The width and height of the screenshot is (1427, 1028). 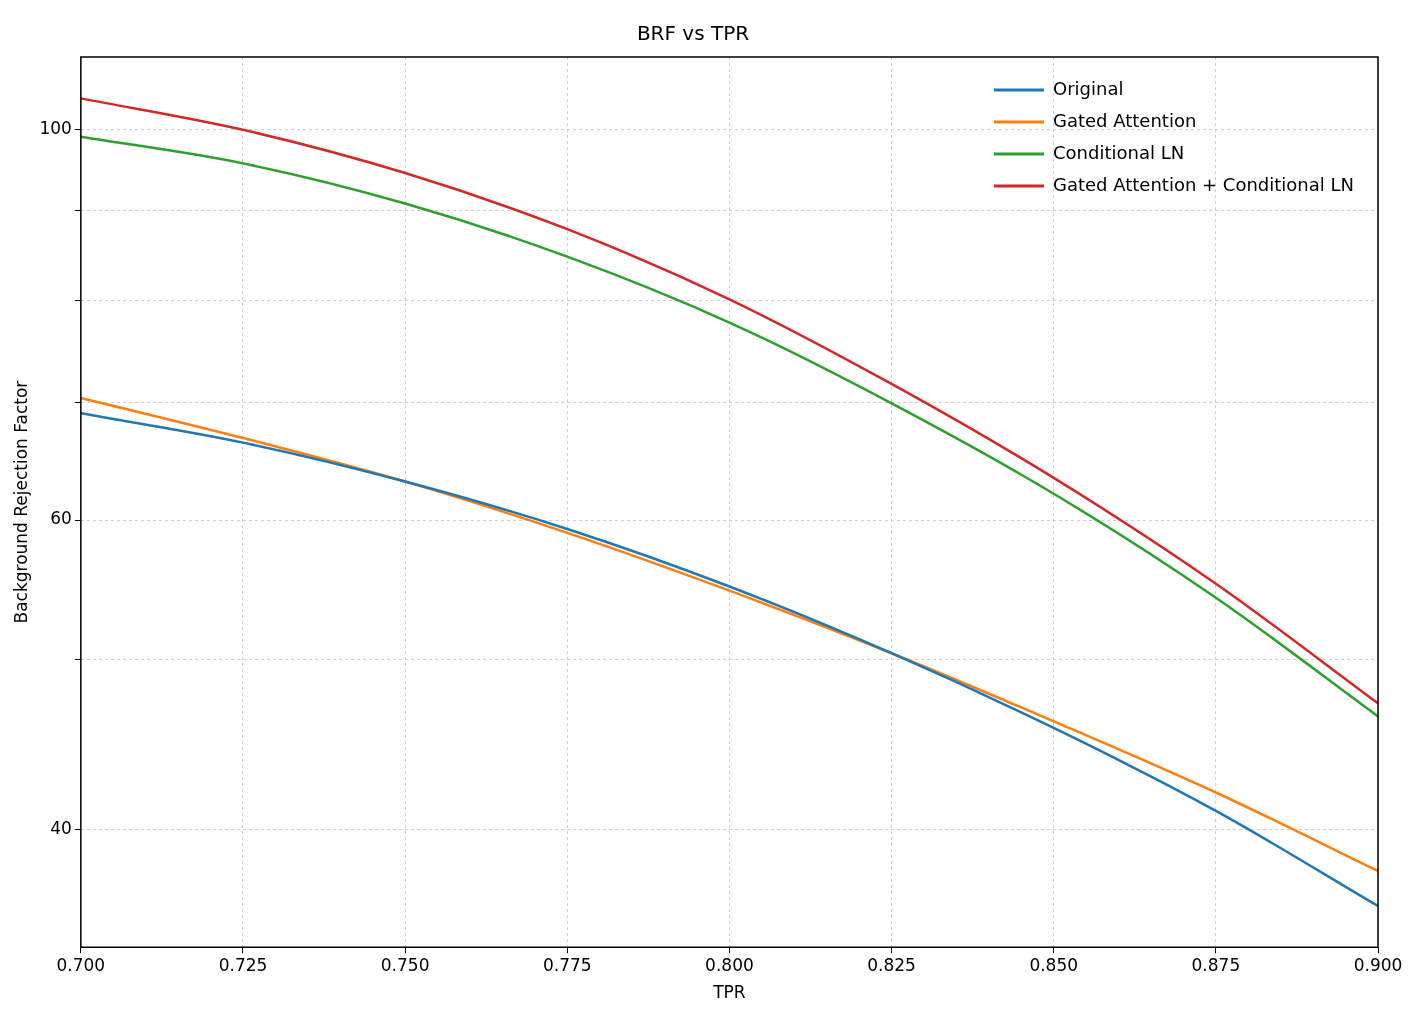 I want to click on legend-label: Conditional LN, so click(x=1119, y=152).